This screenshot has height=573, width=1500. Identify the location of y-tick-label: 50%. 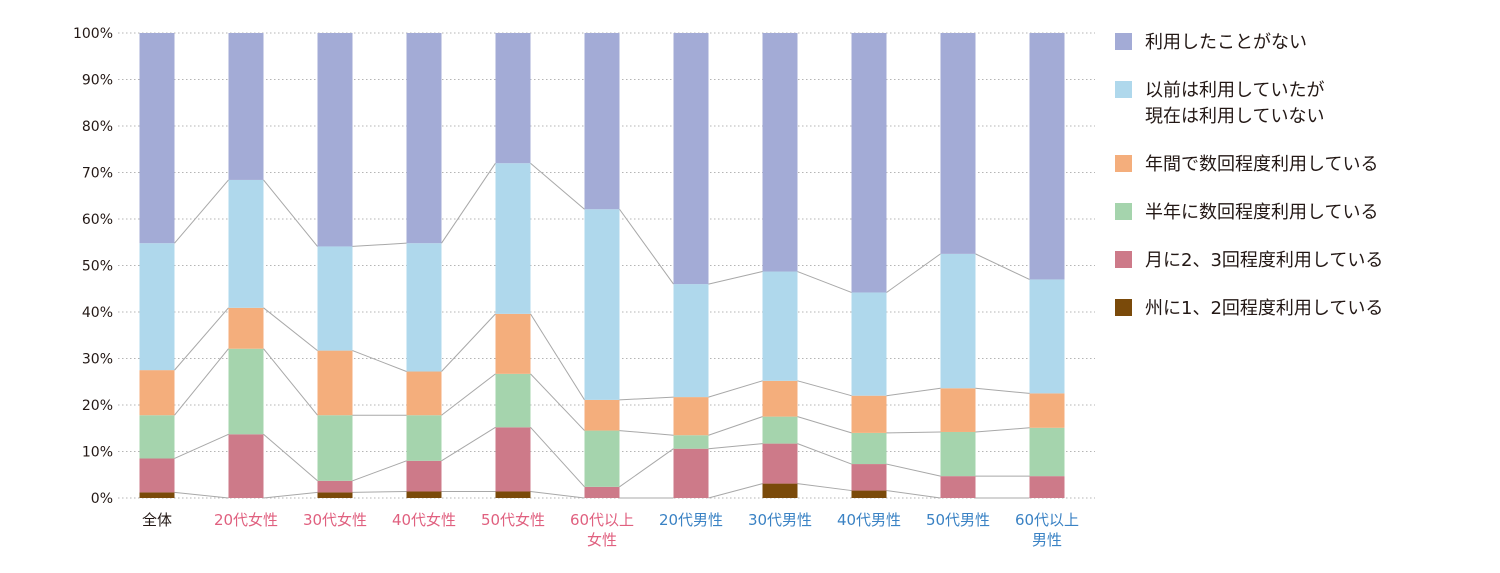
(97, 267).